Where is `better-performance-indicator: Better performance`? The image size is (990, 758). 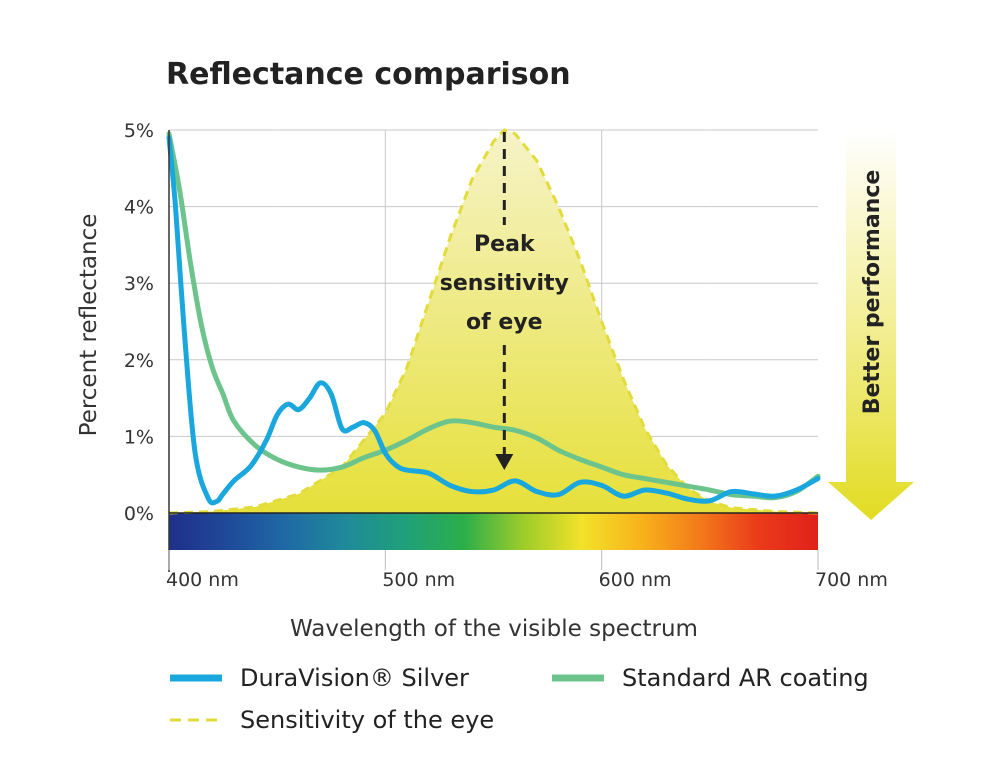 better-performance-indicator: Better performance is located at coordinates (871, 325).